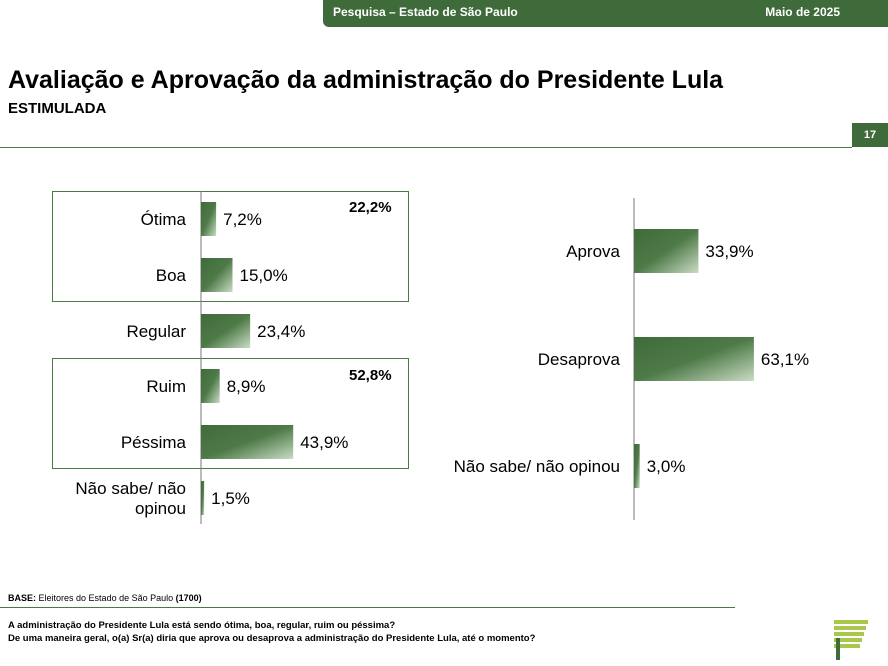 The height and width of the screenshot is (666, 888). I want to click on bar-desaprova, so click(694, 359).